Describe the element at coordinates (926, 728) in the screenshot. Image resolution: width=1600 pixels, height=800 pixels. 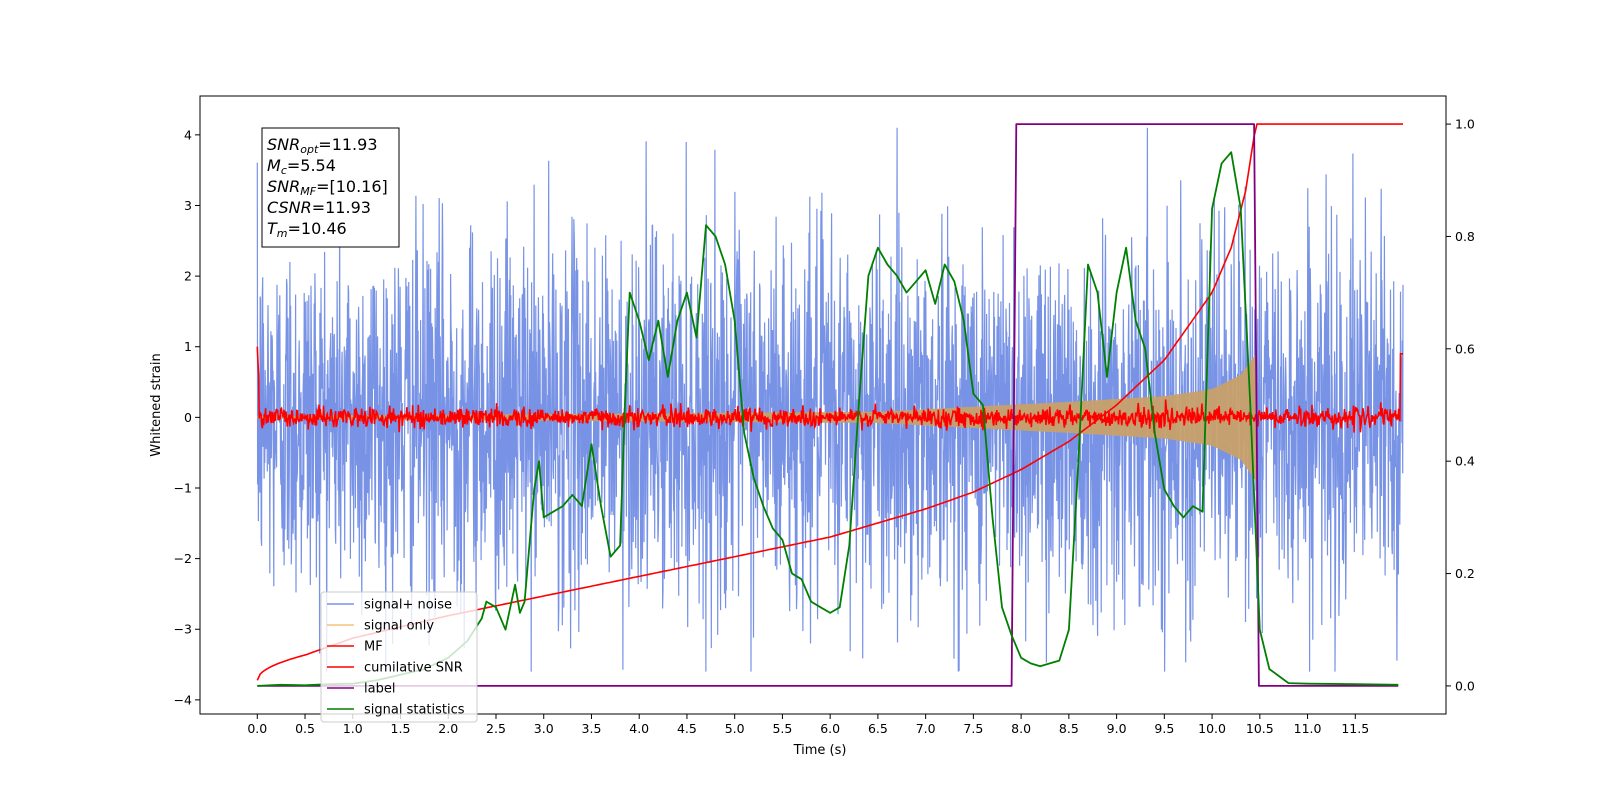
I see `x-tick-label: 7.0` at that location.